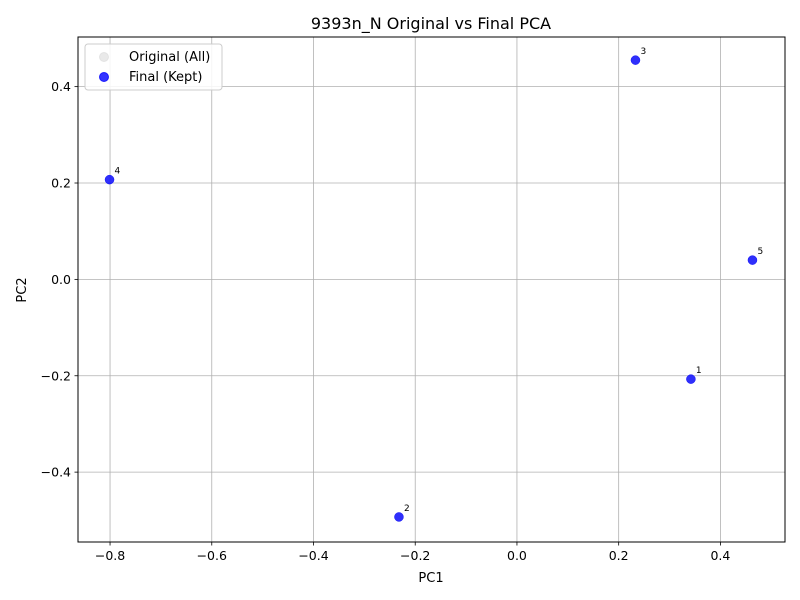  I want to click on legend: Original (All) Final (Kept), so click(153, 67).